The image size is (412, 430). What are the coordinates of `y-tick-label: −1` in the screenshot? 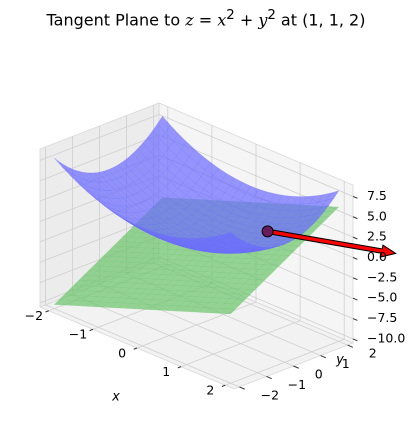 It's located at (297, 384).